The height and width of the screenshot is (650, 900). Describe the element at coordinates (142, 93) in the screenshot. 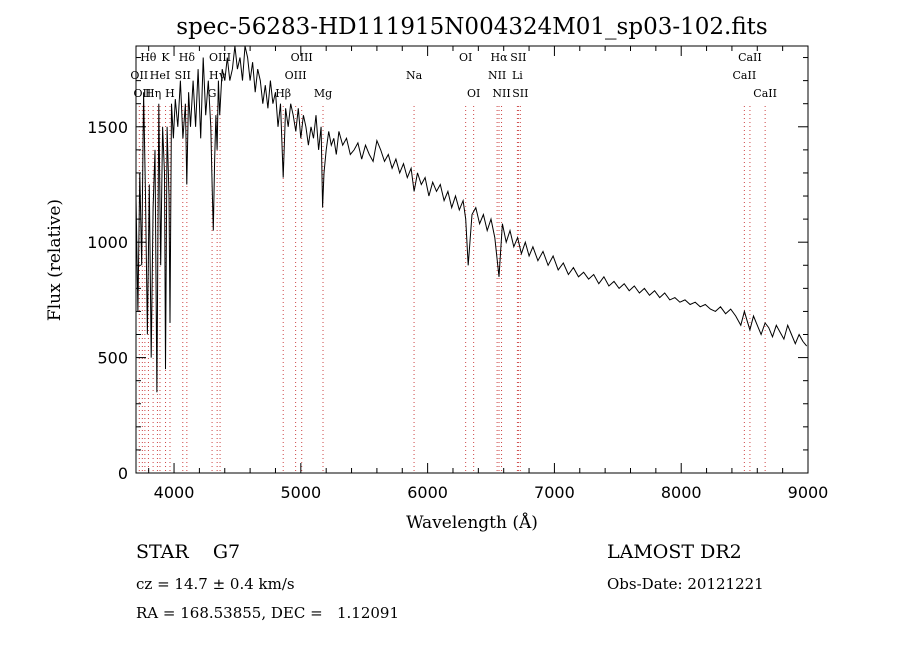

I see `line-label-18: OII` at that location.